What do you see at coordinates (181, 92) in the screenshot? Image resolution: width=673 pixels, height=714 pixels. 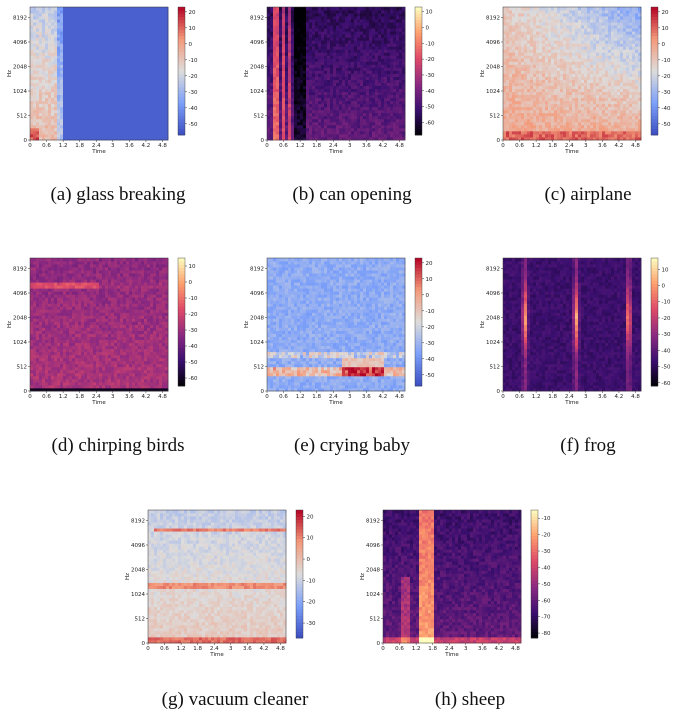 I see `colorbar-cell` at bounding box center [181, 92].